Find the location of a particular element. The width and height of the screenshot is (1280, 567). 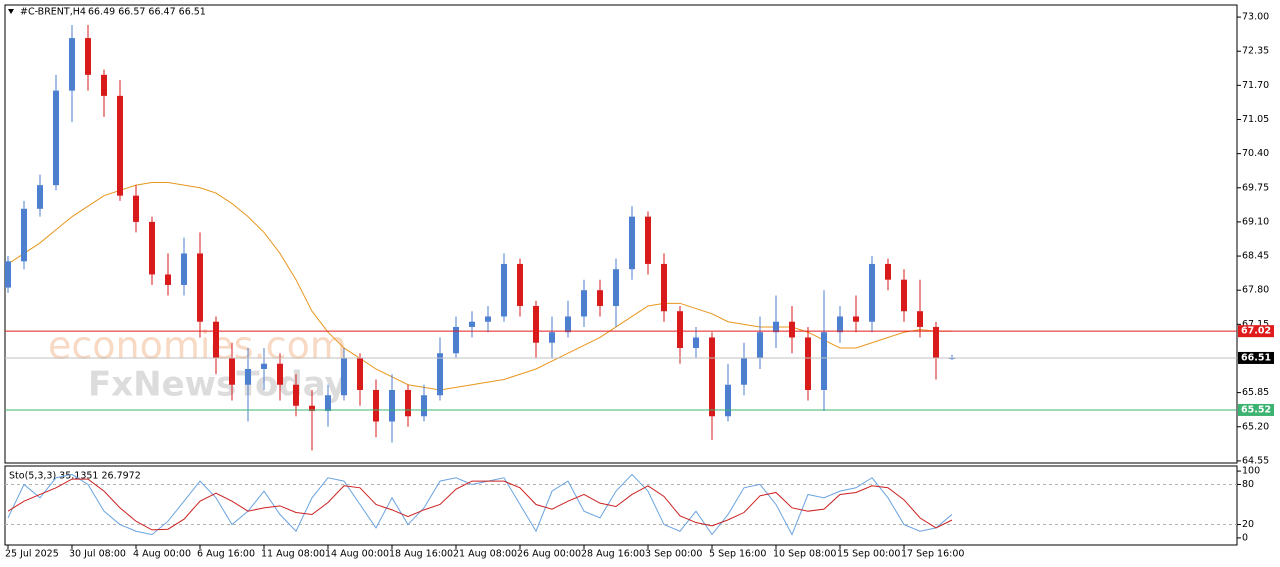

stoch-line is located at coordinates (480, 504).